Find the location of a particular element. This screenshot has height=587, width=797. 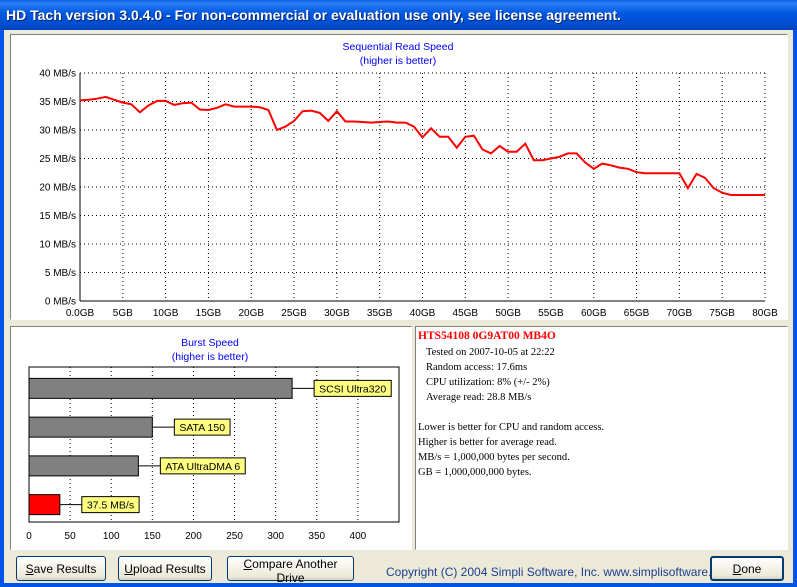

save-results-label: ave Results is located at coordinates (65, 568).